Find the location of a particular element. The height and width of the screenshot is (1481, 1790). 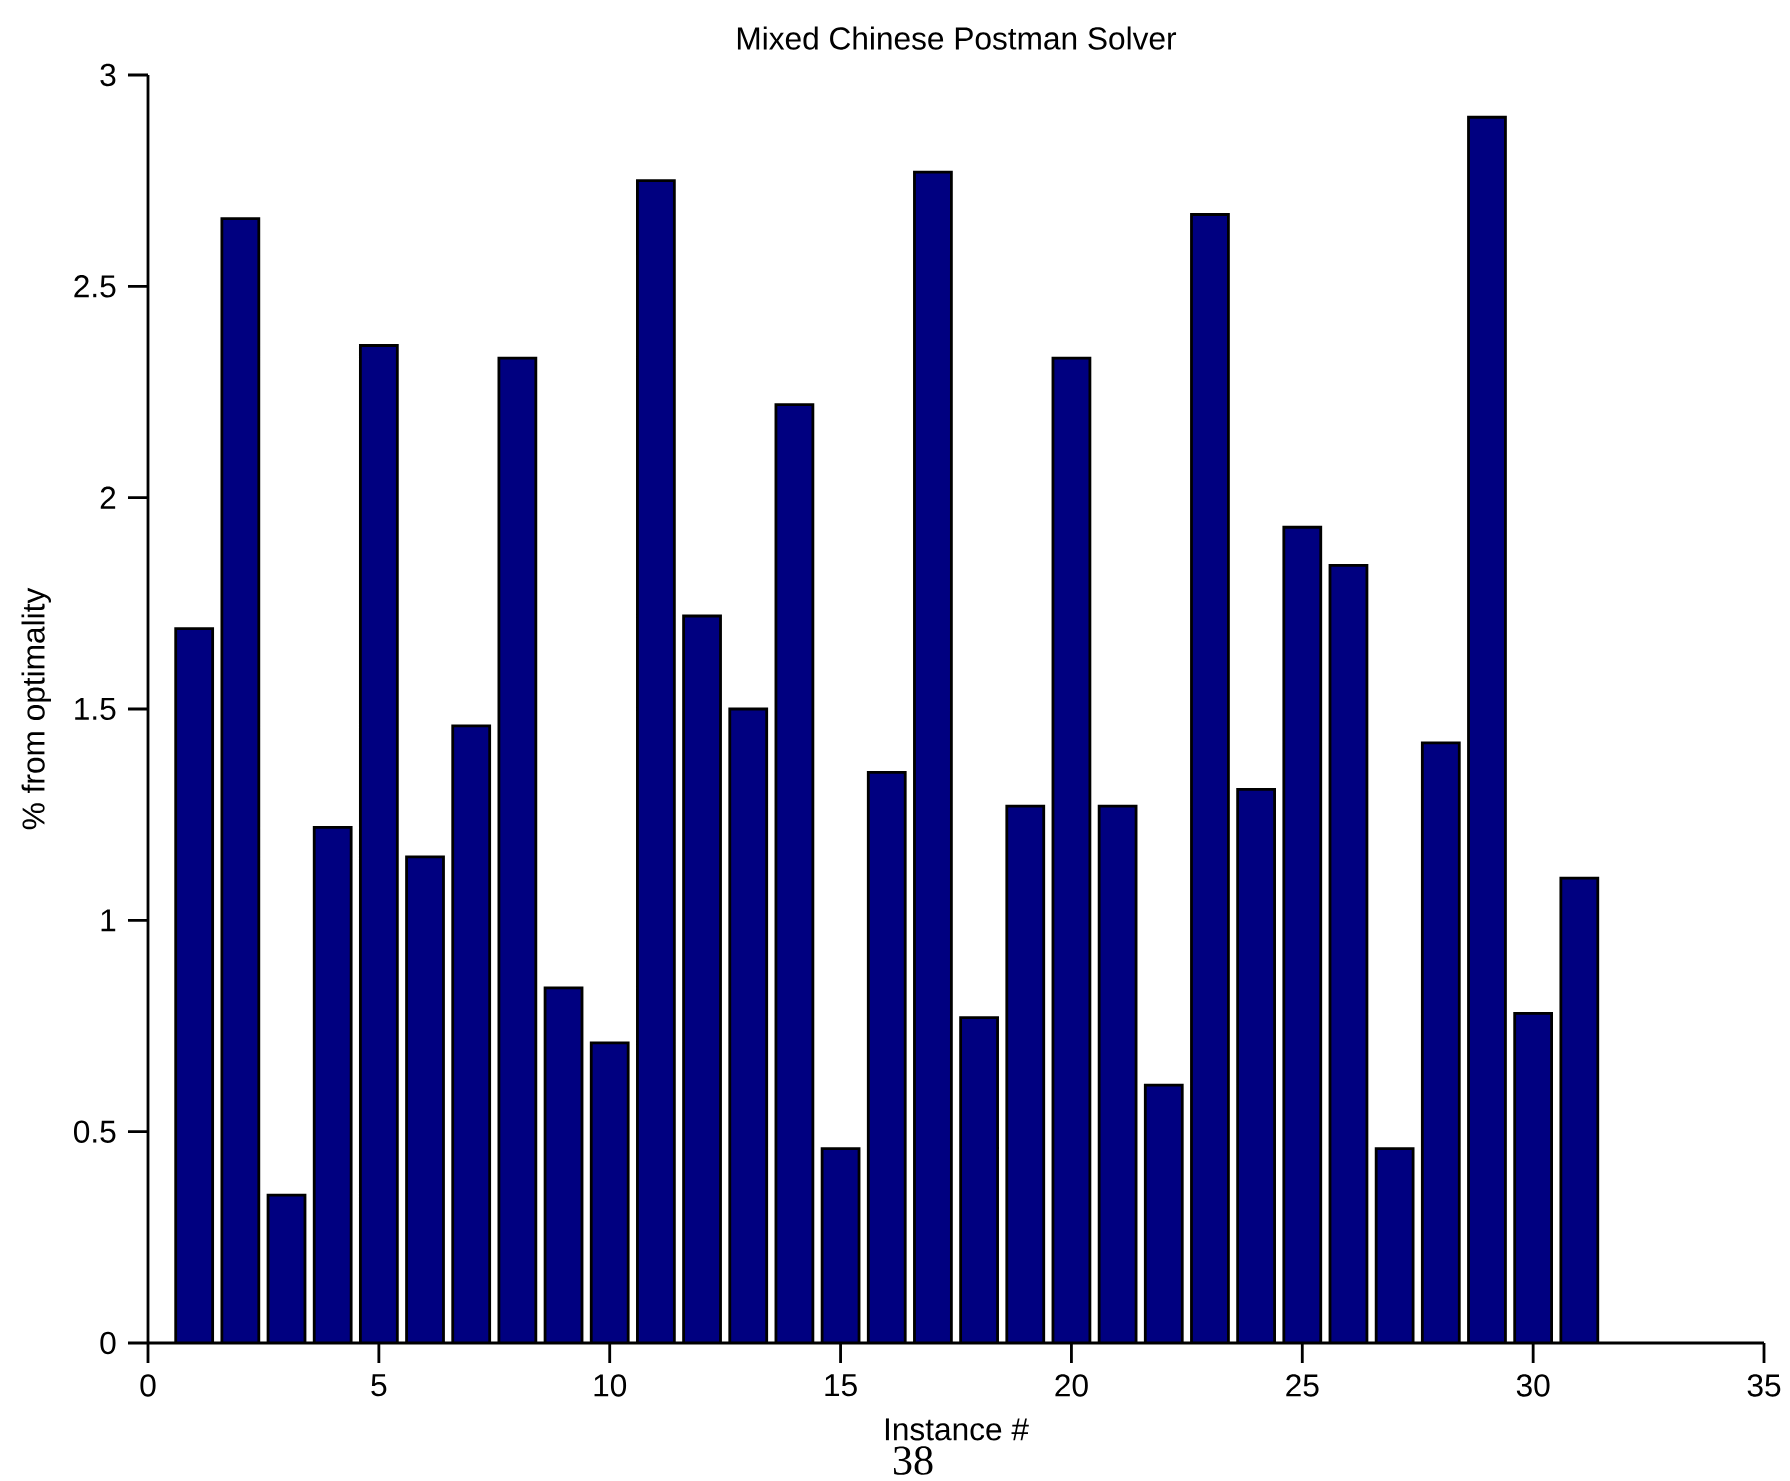

y-tick-label: 2 is located at coordinates (108, 497).